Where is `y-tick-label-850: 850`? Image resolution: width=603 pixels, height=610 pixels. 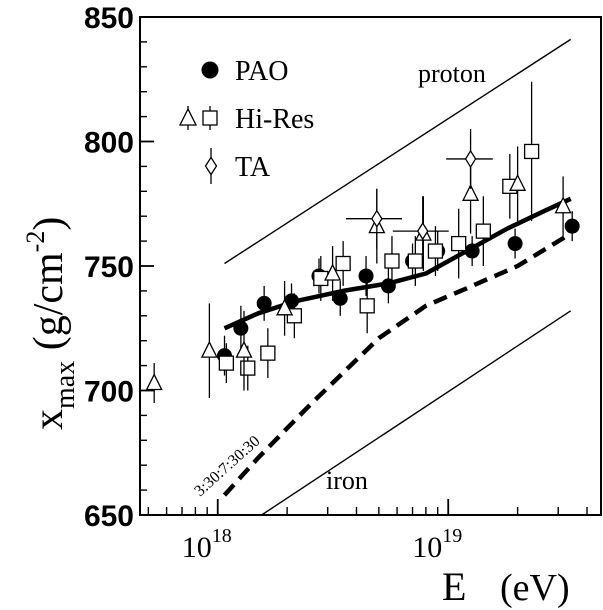
y-tick-label-850: 850 is located at coordinates (109, 18).